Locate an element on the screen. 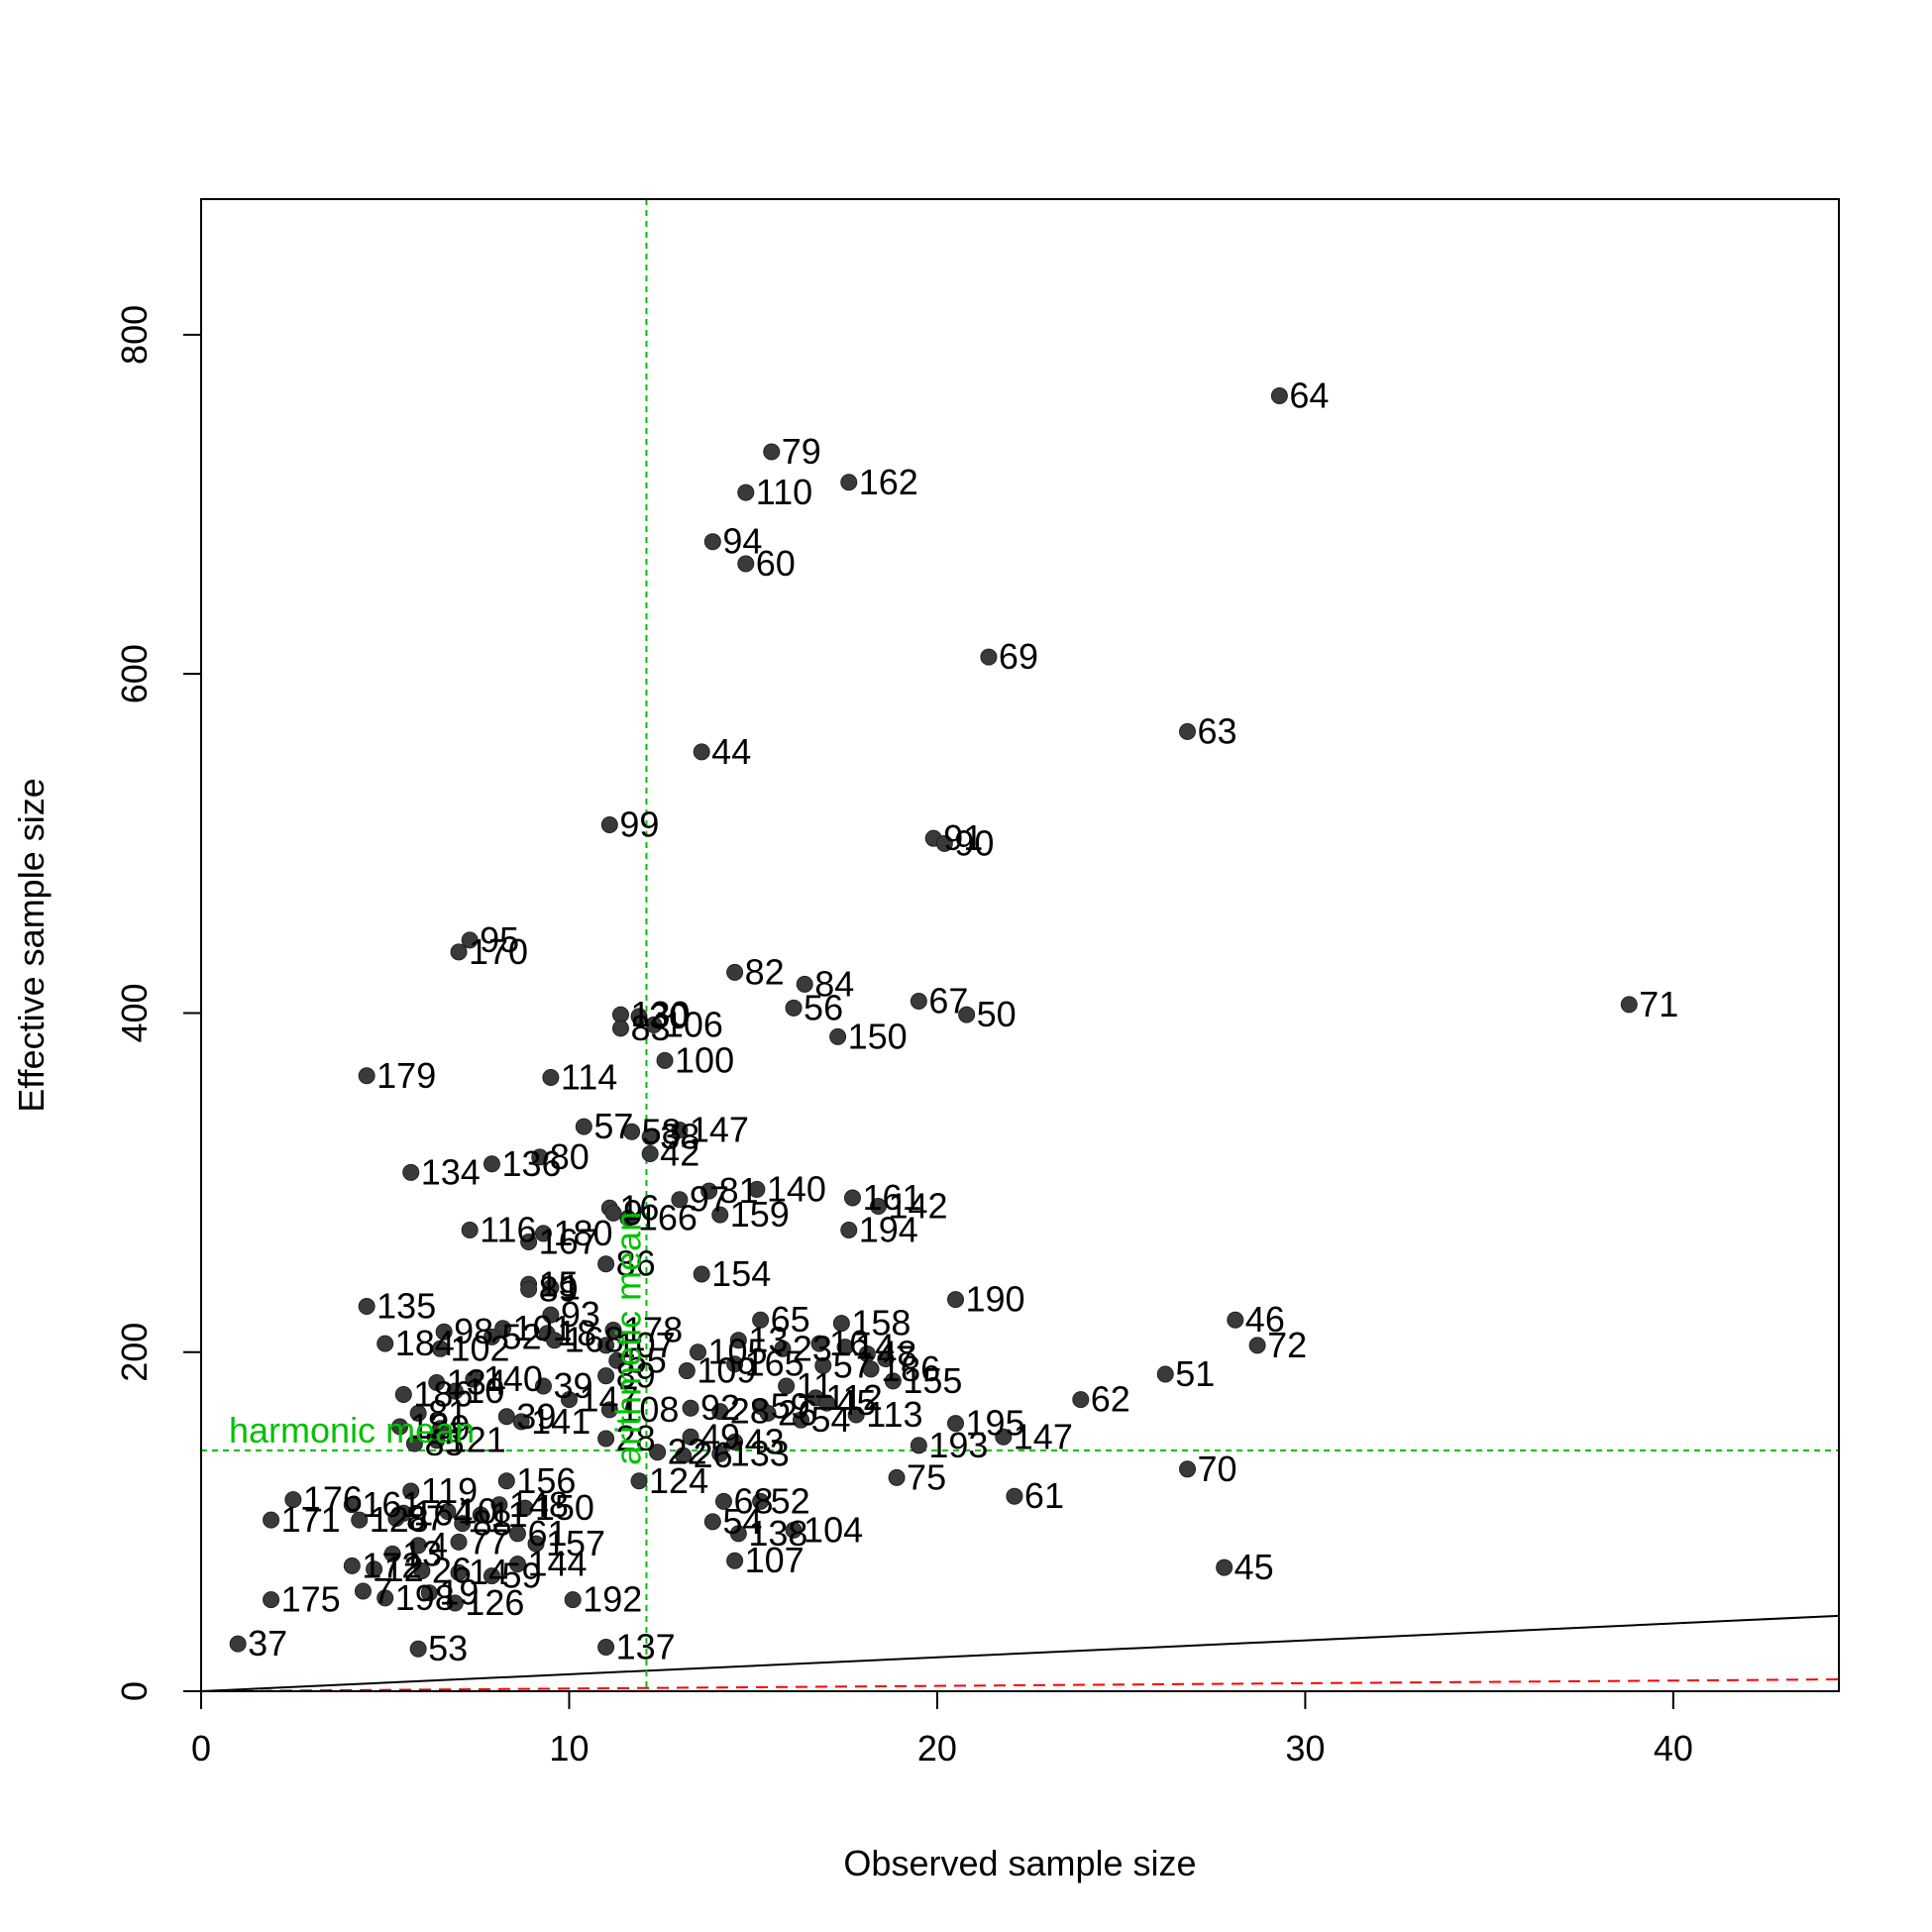 The image size is (1932, 1932). y-tick-label: 400 is located at coordinates (134, 1012).